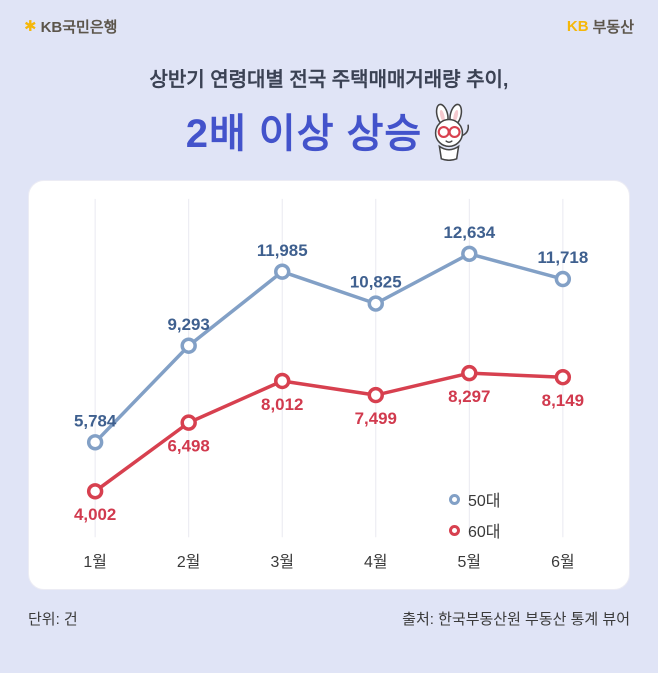  Describe the element at coordinates (329, 618) in the screenshot. I see `footer: 단위: 건 출처: 한국부동산원 부동산 통계 뷰어` at that location.